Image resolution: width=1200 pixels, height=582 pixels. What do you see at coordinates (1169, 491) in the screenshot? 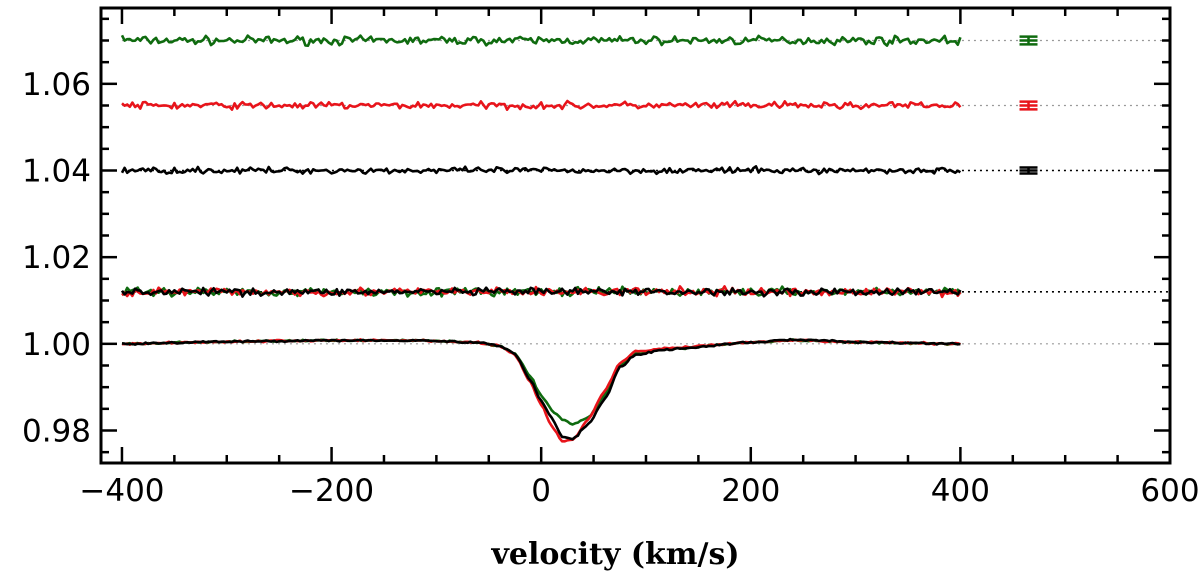
I see `x-tick-label: 600` at bounding box center [1169, 491].